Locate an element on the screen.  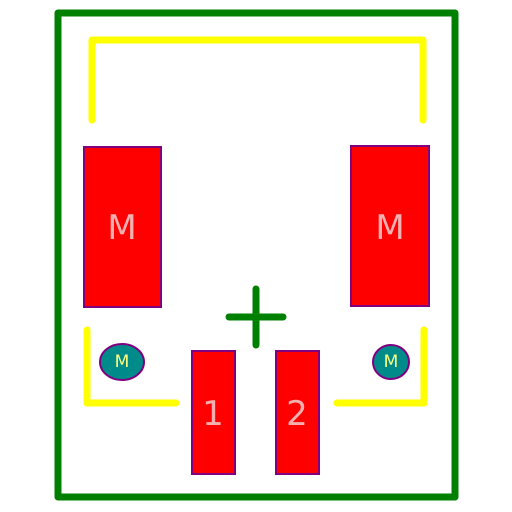
silkscreen-bottom-left-corner is located at coordinates (131, 366).